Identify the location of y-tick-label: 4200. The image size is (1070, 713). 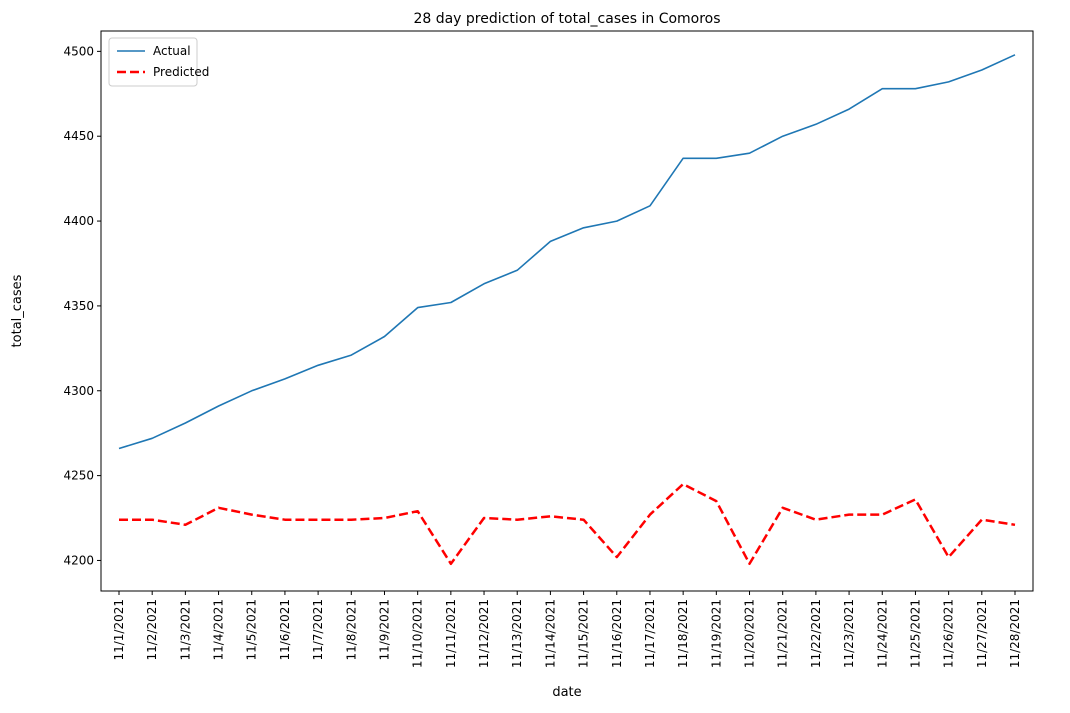
(78, 560).